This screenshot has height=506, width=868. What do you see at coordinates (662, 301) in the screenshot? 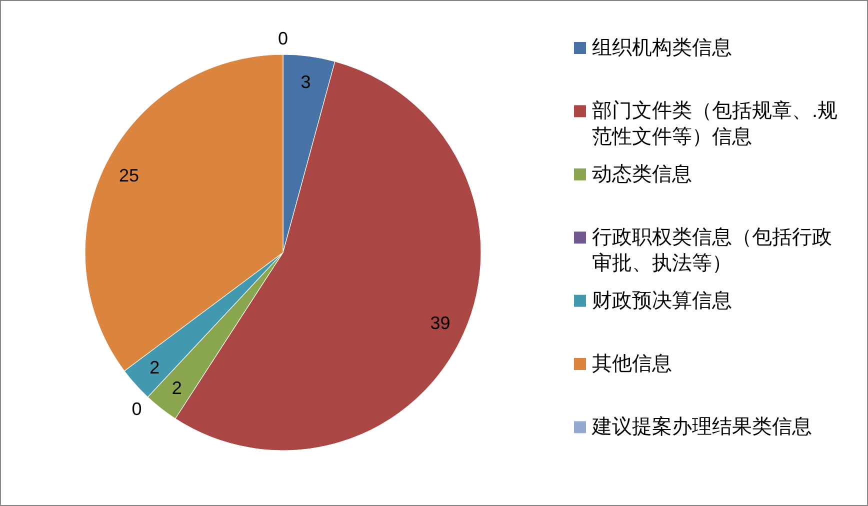
I see `legend-label: 财政预决算信息` at bounding box center [662, 301].